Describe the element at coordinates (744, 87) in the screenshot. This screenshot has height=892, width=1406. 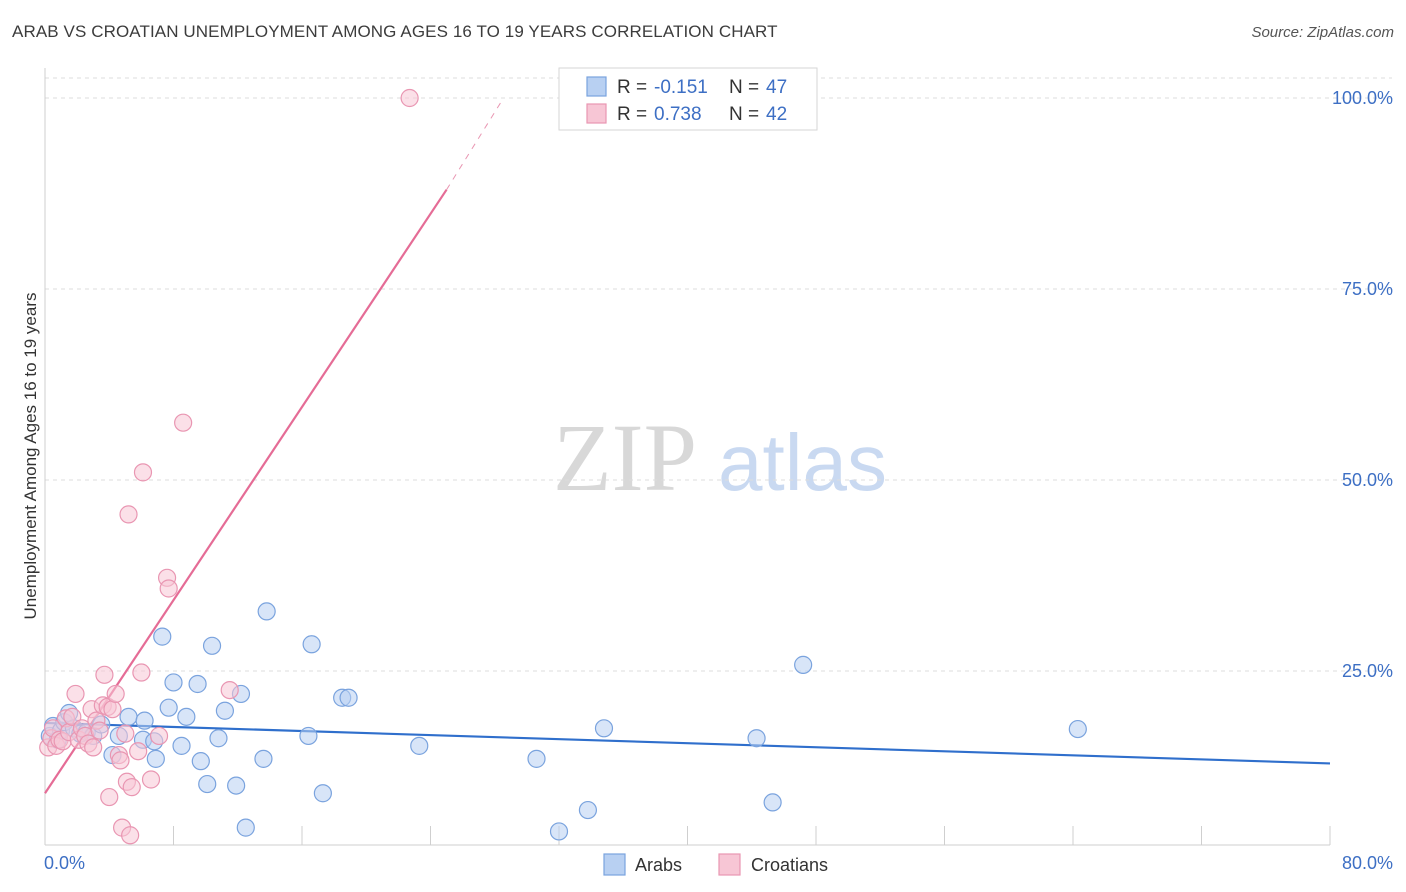
I see `legend-arabs-n-label: N =` at that location.